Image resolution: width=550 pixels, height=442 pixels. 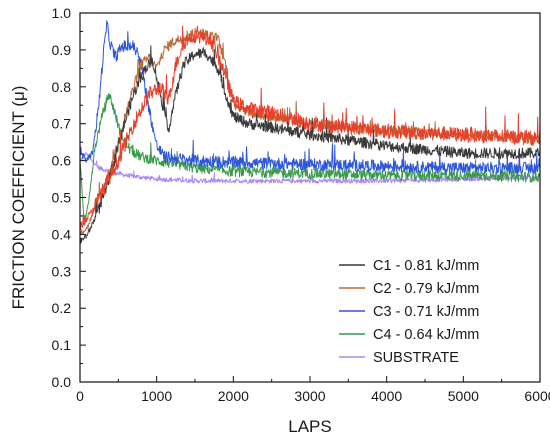 What do you see at coordinates (233, 396) in the screenshot?
I see `x-tick-label: 2000` at bounding box center [233, 396].